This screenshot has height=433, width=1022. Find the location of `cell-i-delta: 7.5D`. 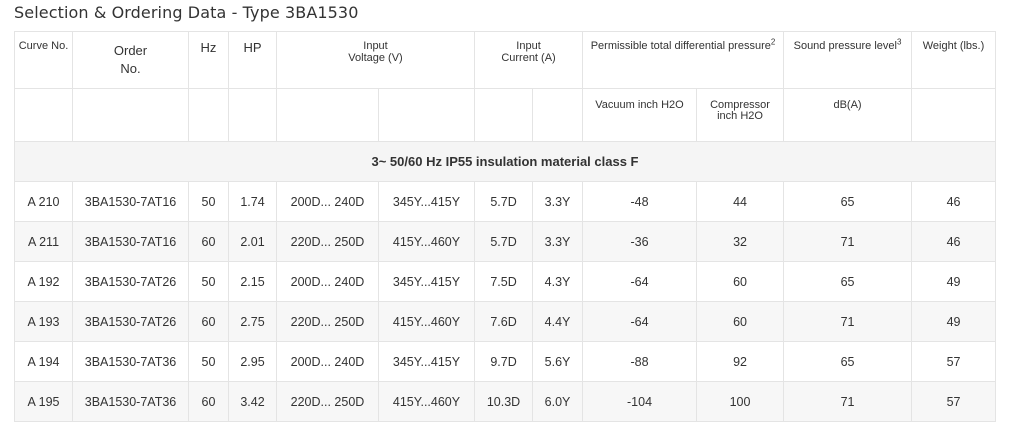

cell-i-delta: 7.5D is located at coordinates (504, 281).